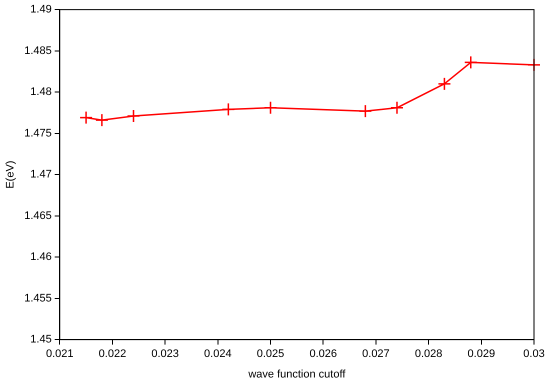 This screenshot has height=385, width=550. Describe the element at coordinates (41, 10) in the screenshot. I see `y-tick-label: 1.49` at that location.